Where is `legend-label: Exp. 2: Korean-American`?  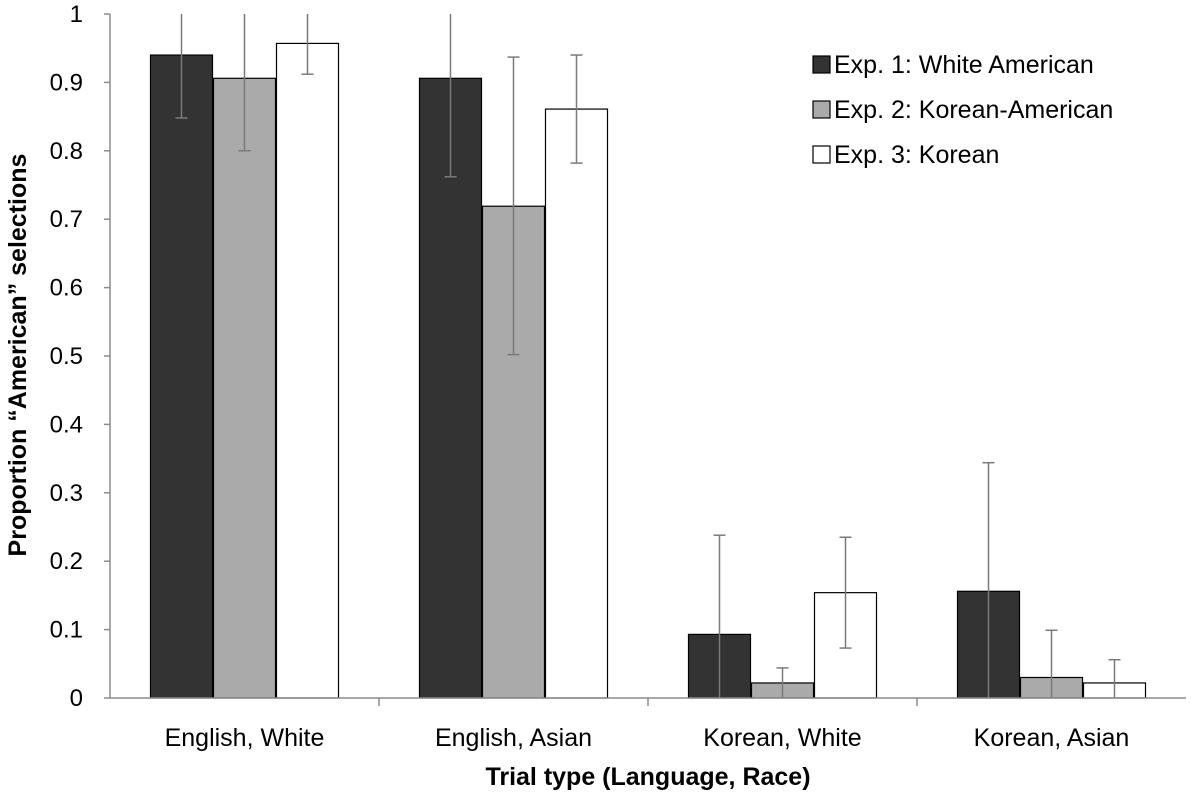 legend-label: Exp. 2: Korean-American is located at coordinates (973, 110).